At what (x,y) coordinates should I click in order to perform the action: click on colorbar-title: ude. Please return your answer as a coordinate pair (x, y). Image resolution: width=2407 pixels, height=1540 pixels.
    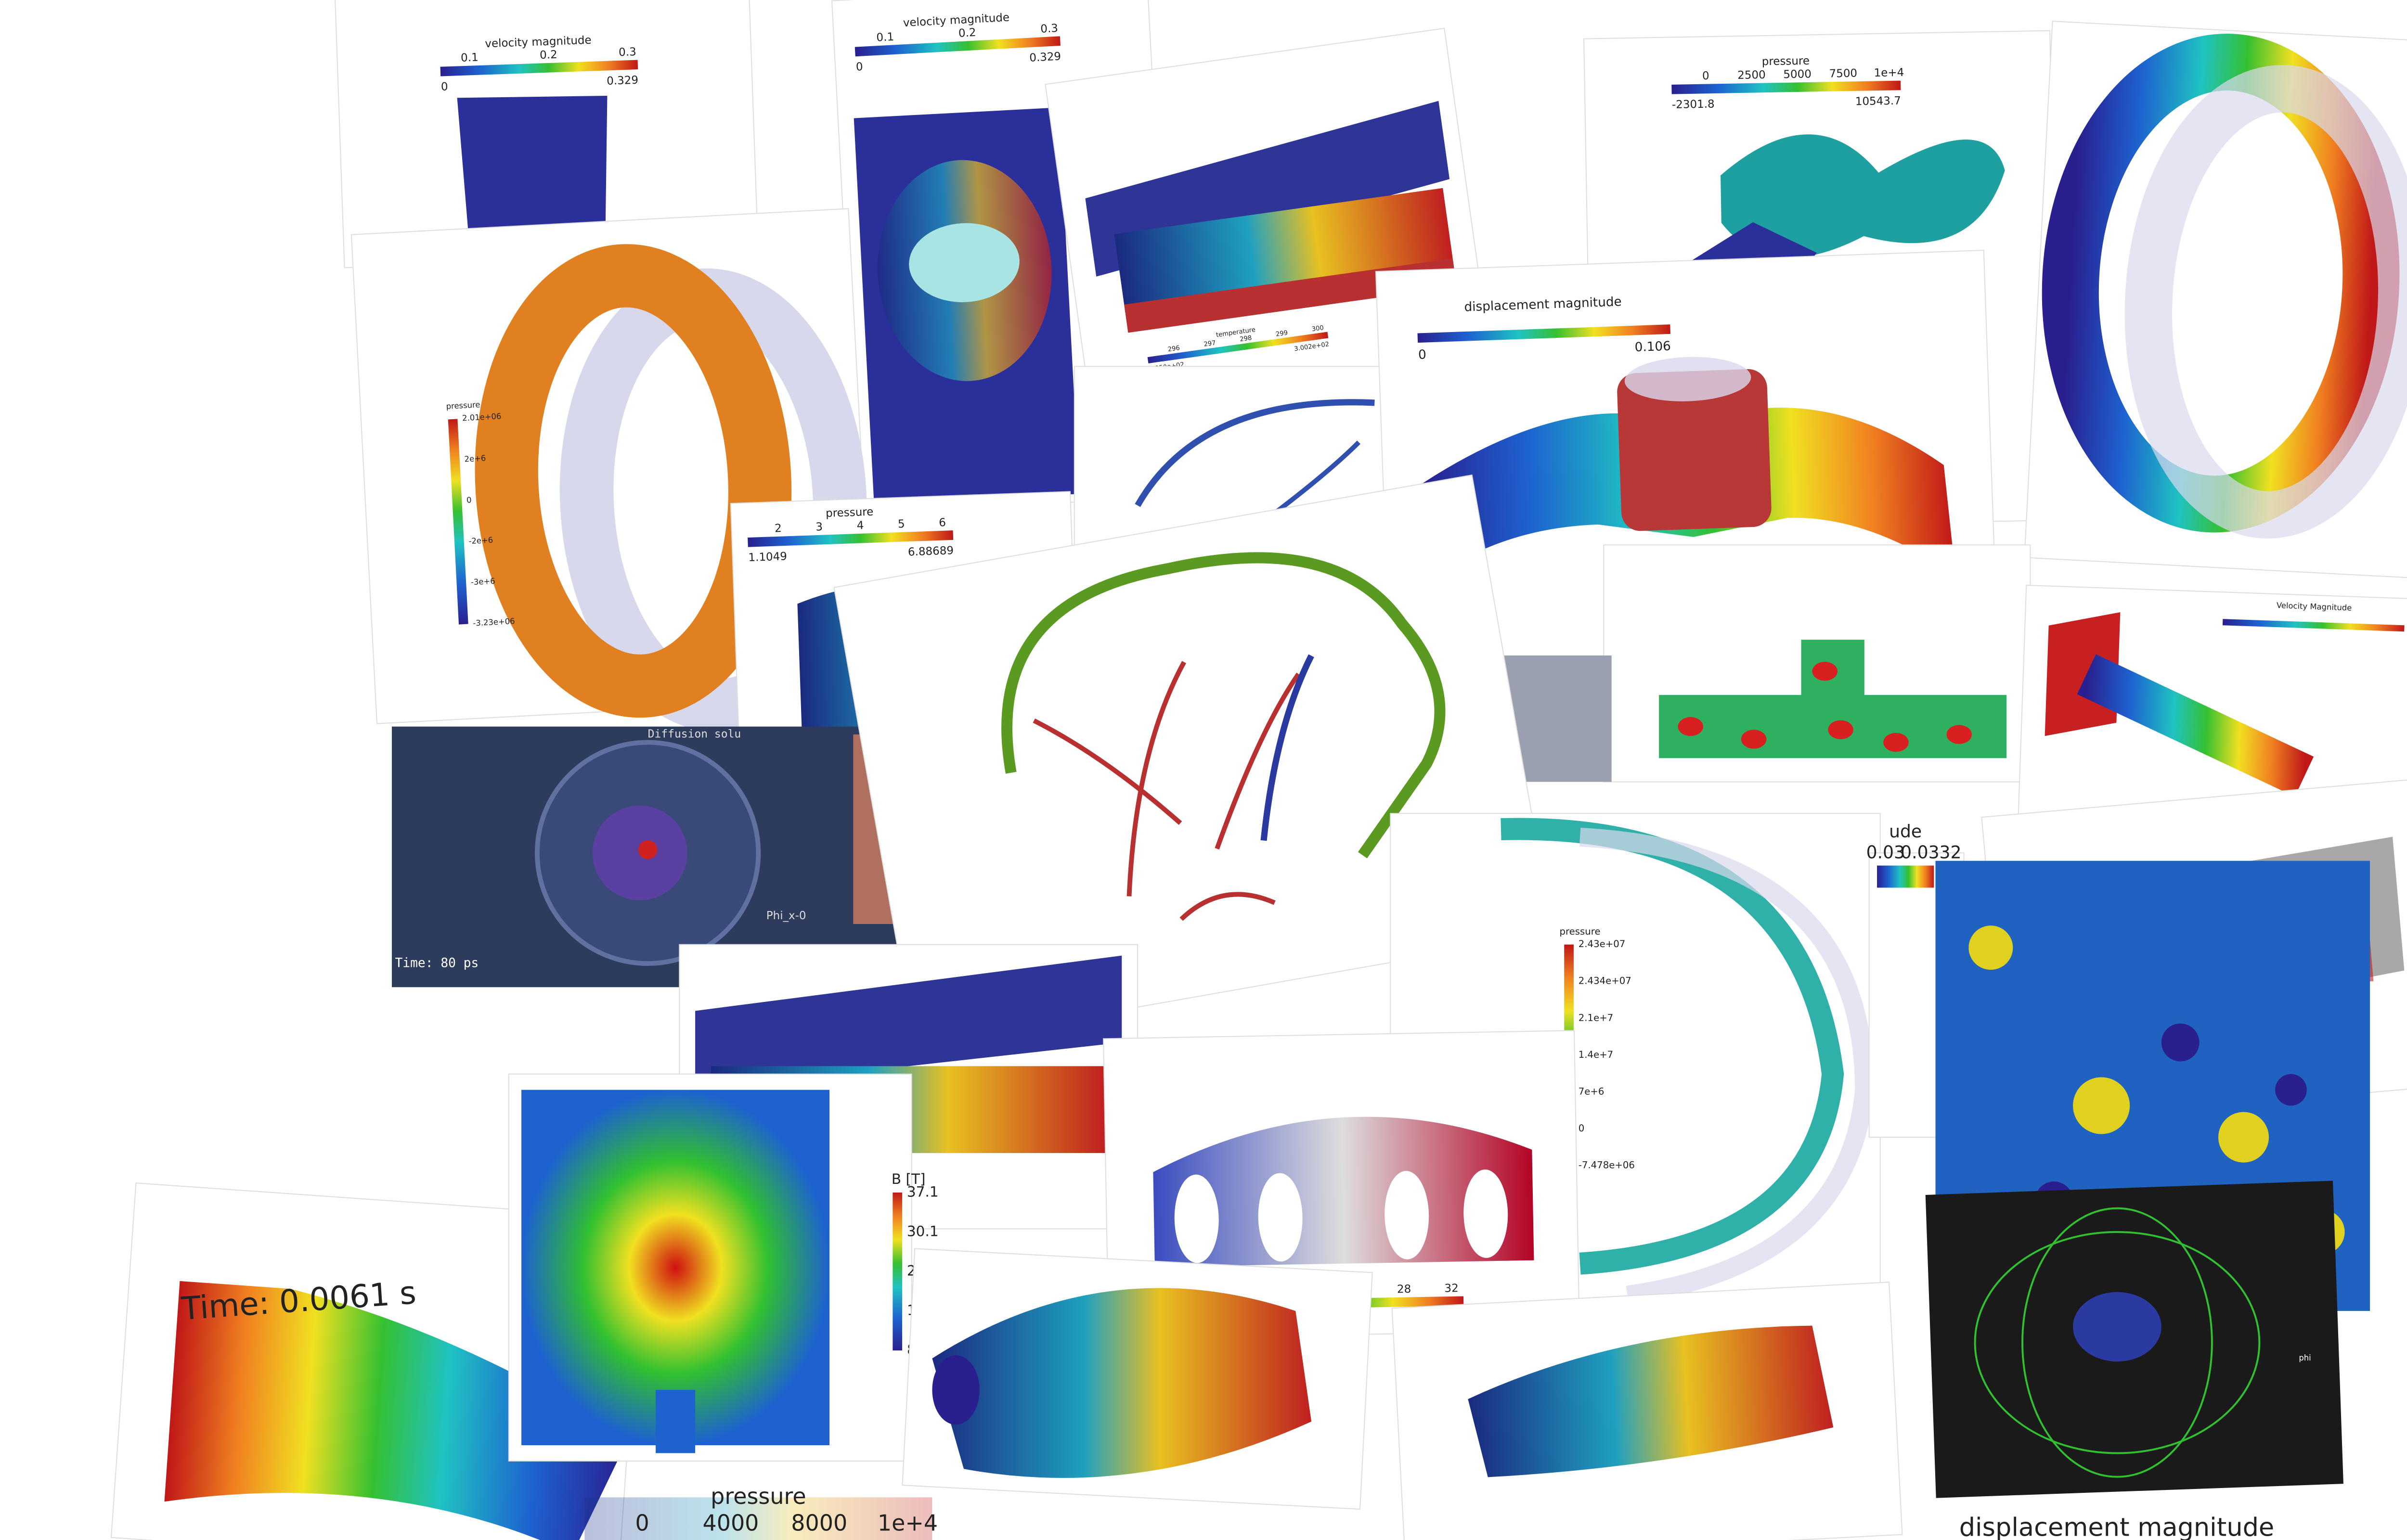
    Looking at the image, I should click on (1905, 831).